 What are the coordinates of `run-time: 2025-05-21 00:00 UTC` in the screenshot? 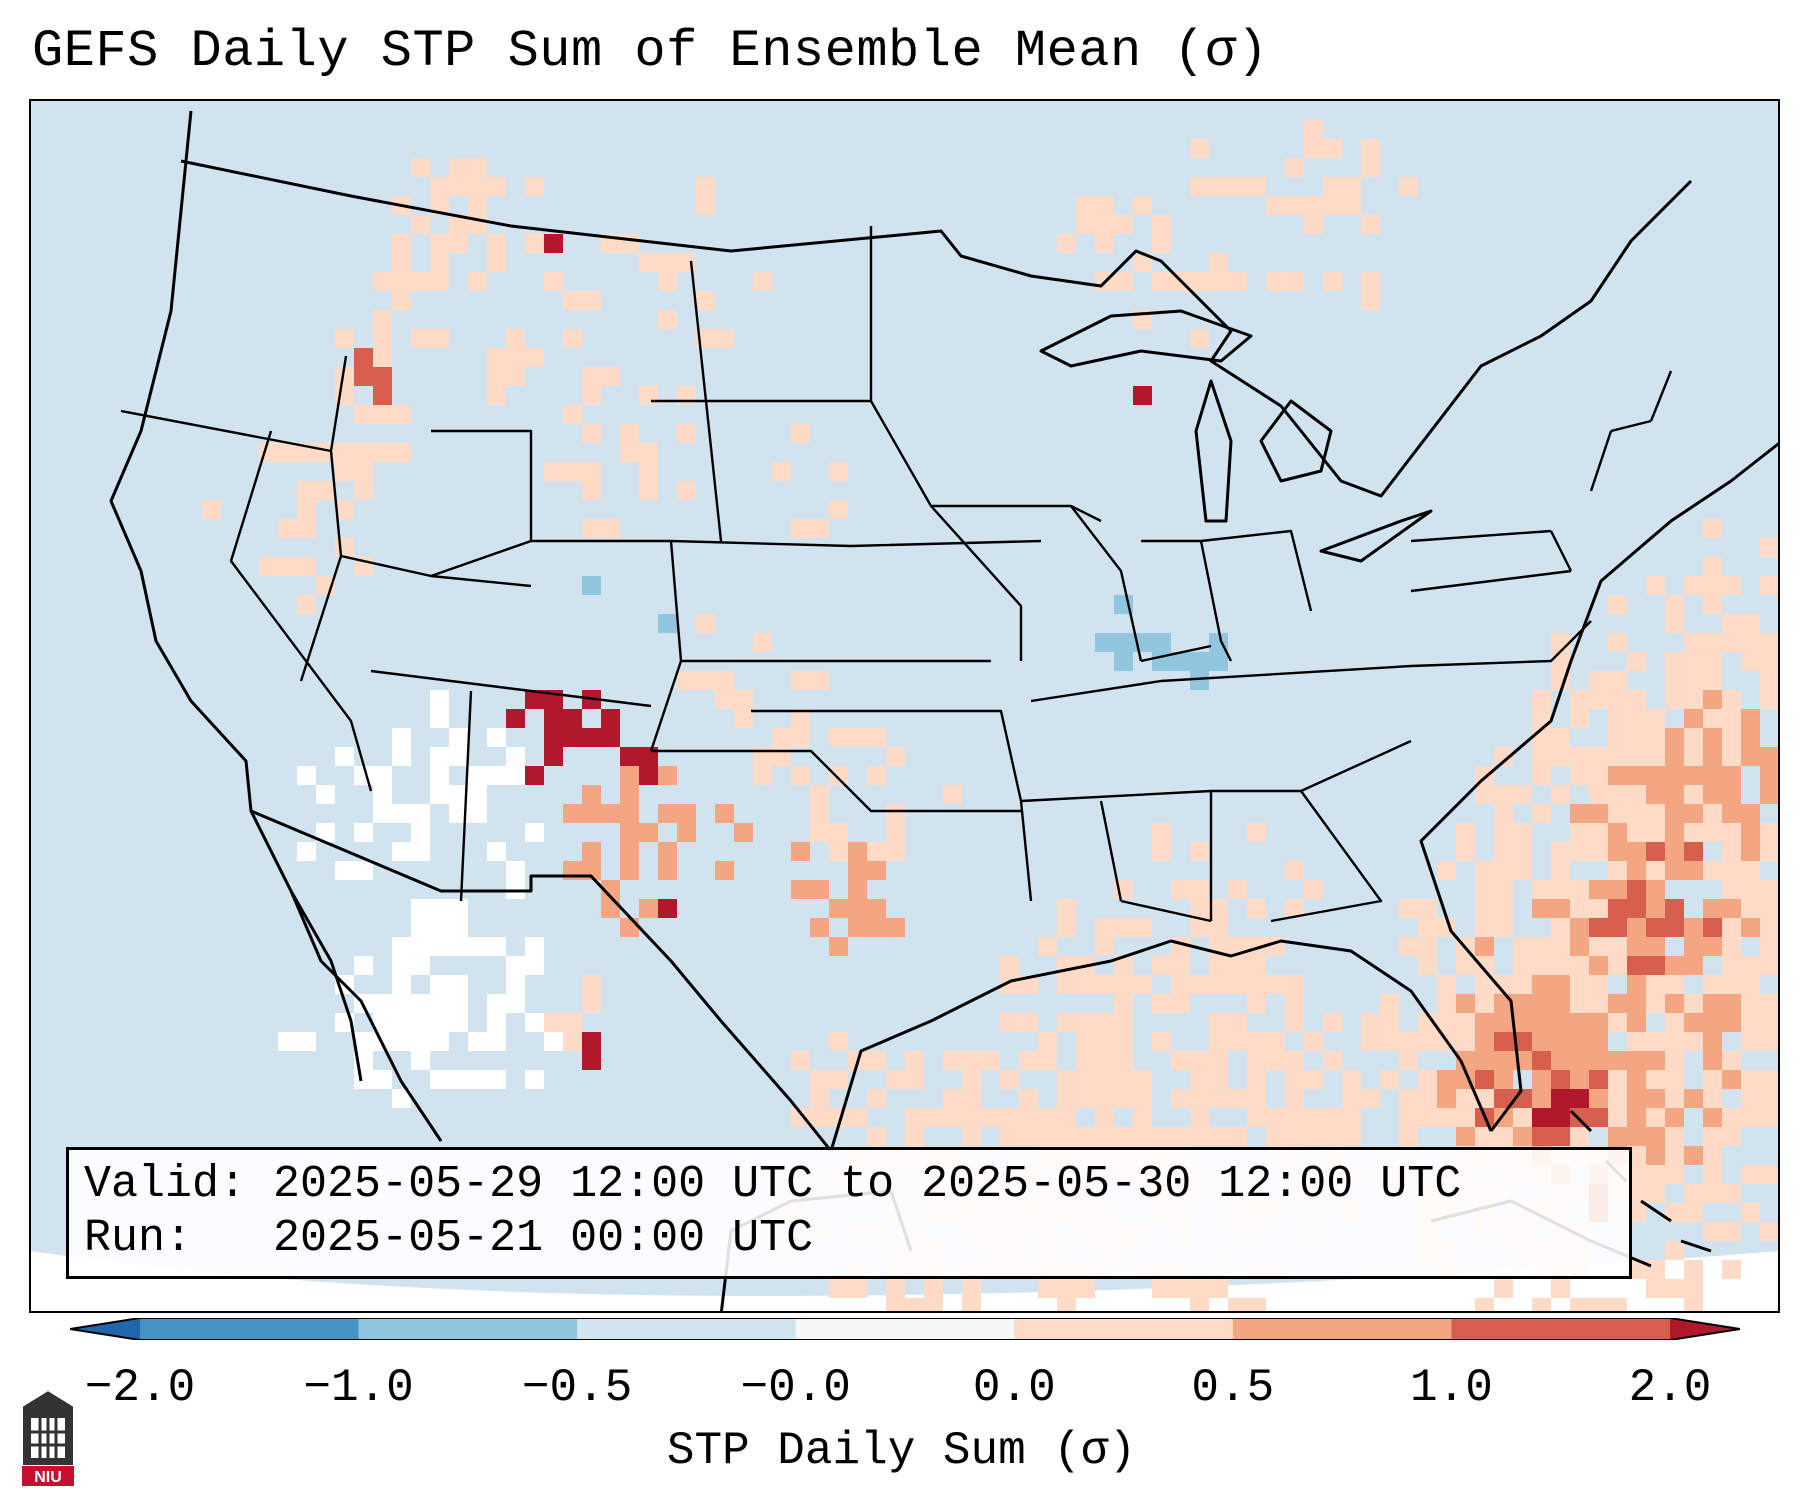 It's located at (543, 1238).